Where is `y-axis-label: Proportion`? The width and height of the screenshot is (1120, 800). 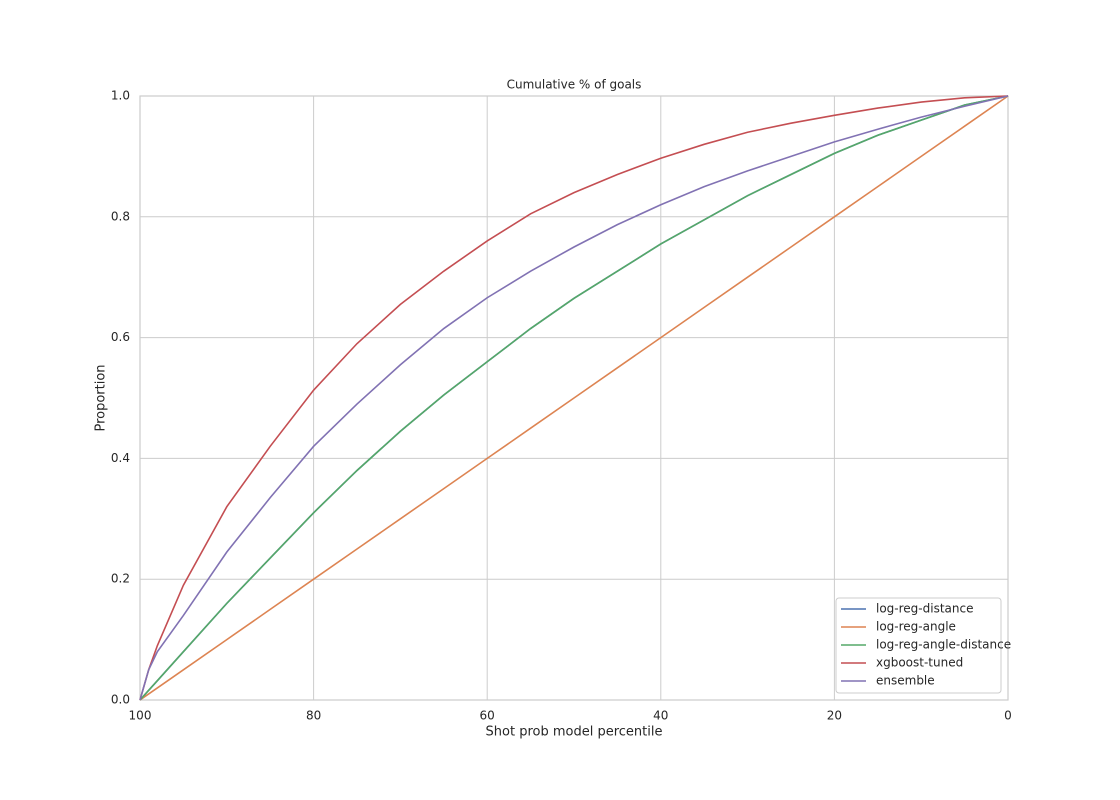 y-axis-label: Proportion is located at coordinates (101, 397).